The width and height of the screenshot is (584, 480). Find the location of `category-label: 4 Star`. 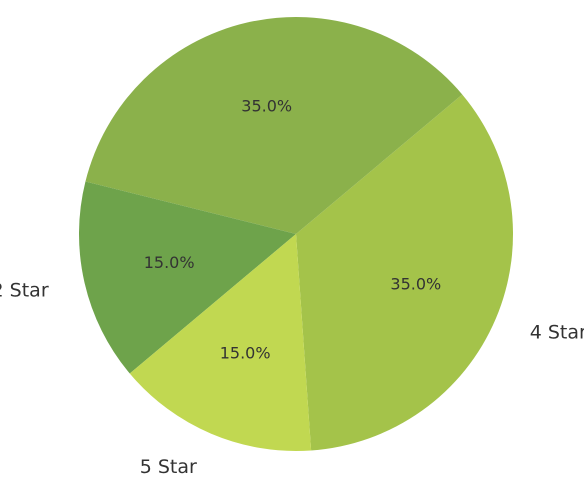

category-label: 4 Star is located at coordinates (557, 333).